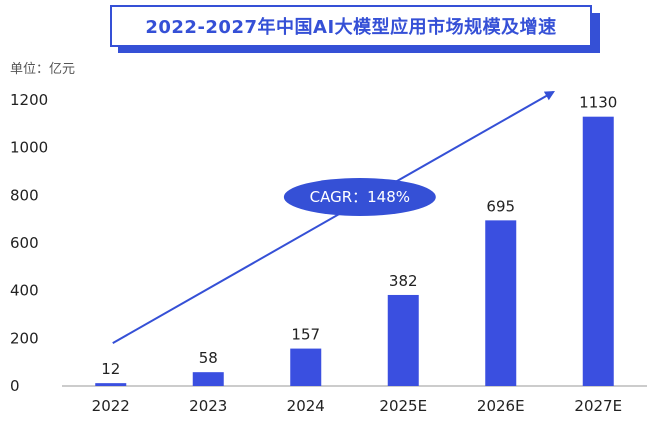 Image resolution: width=653 pixels, height=433 pixels. I want to click on y-tick-label: 1200, so click(29, 100).